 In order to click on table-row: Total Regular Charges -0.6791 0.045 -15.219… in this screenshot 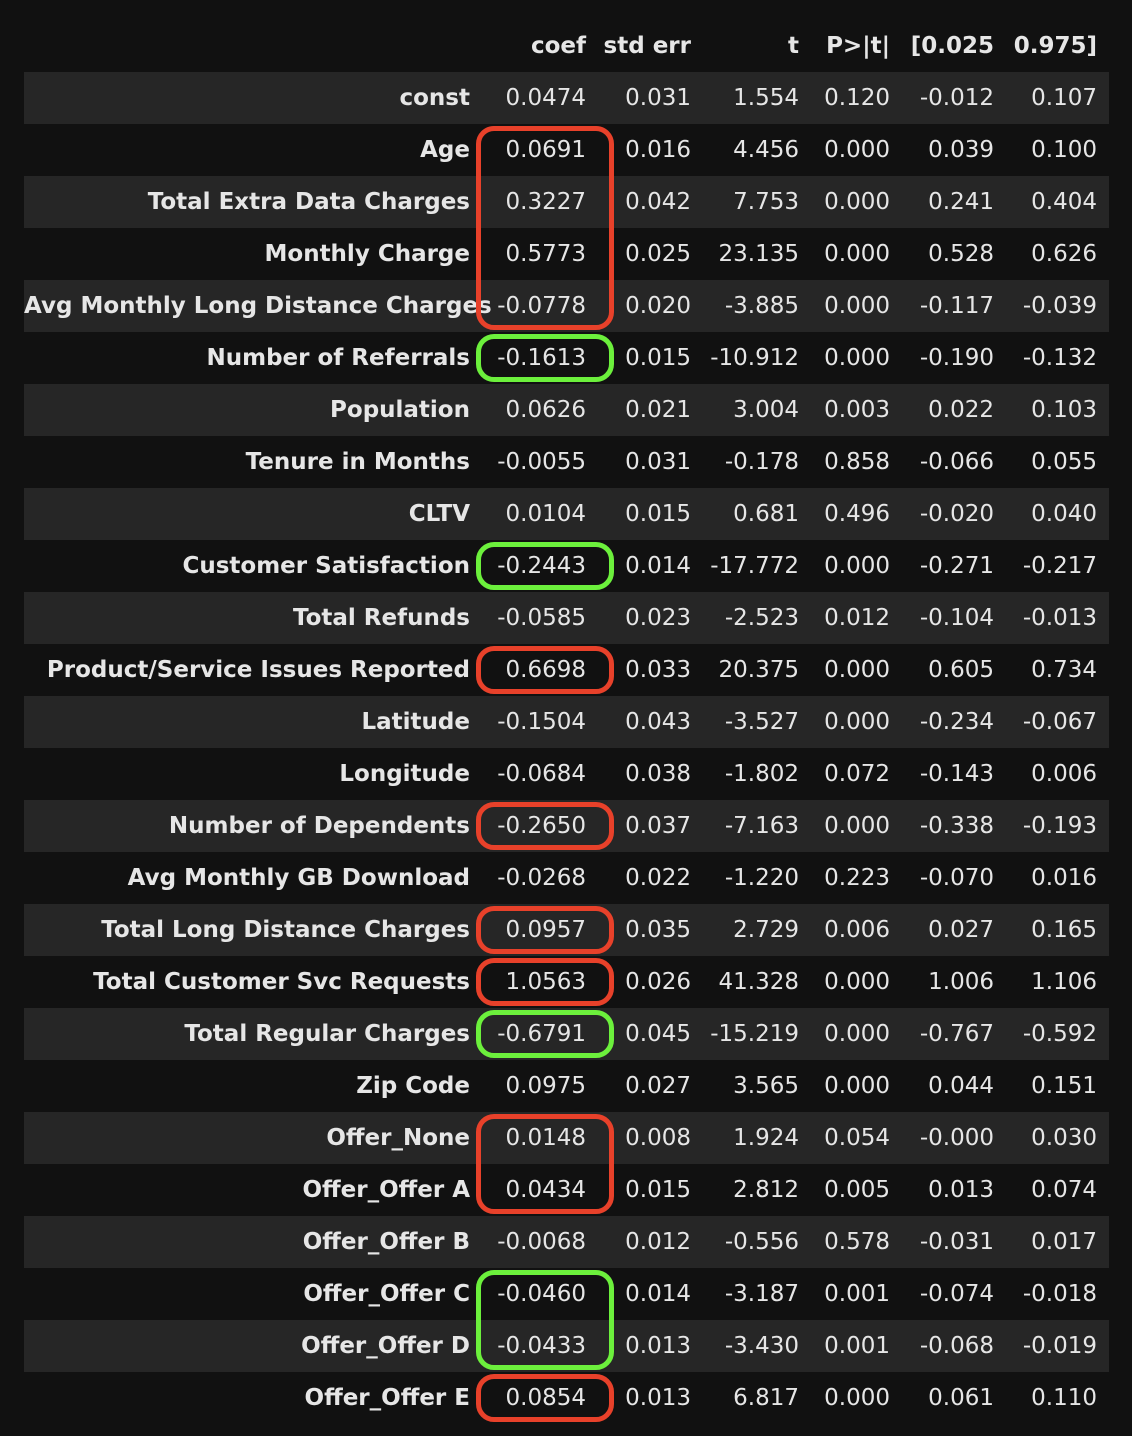, I will do `click(566, 1034)`.